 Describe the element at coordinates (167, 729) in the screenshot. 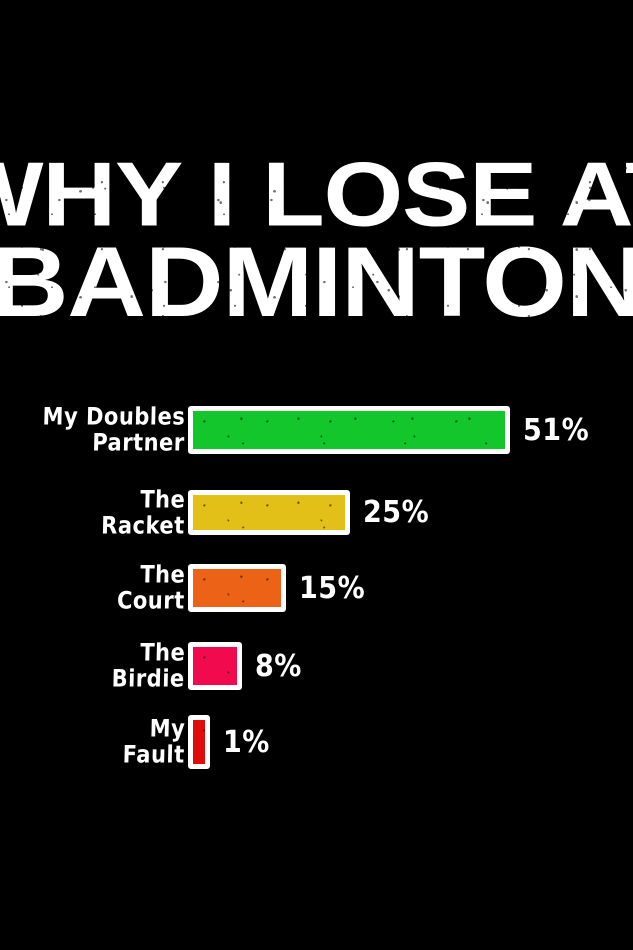

I see `bar-category-label-line-1: My` at that location.